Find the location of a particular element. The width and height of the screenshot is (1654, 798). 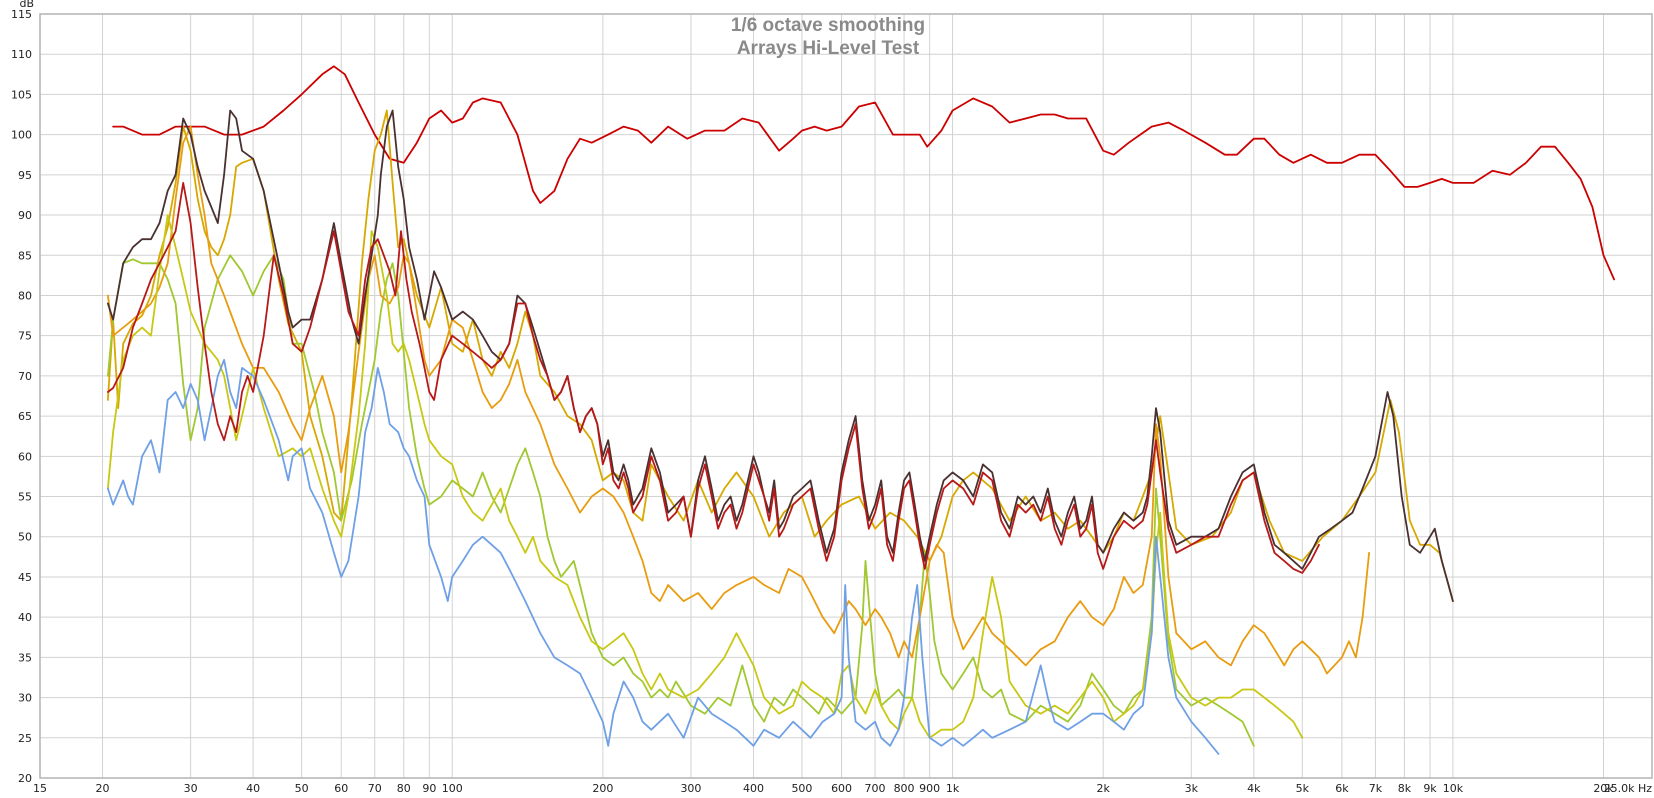

y-tick-label-12: 80 is located at coordinates (25, 295).